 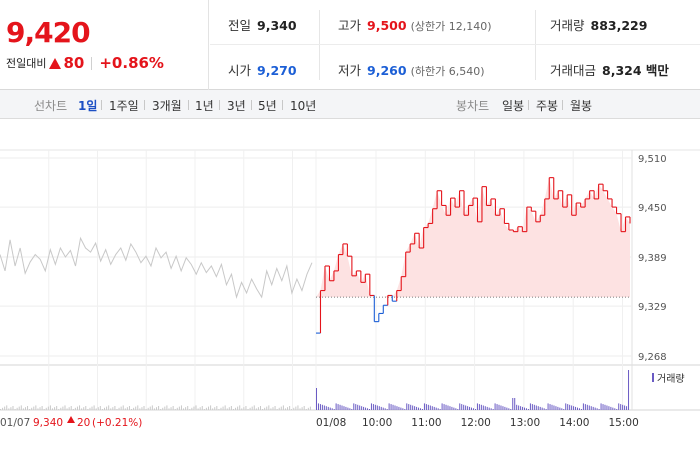 What do you see at coordinates (85, 63) in the screenshot?
I see `change-row: 전일대비 80 +0.86%` at bounding box center [85, 63].